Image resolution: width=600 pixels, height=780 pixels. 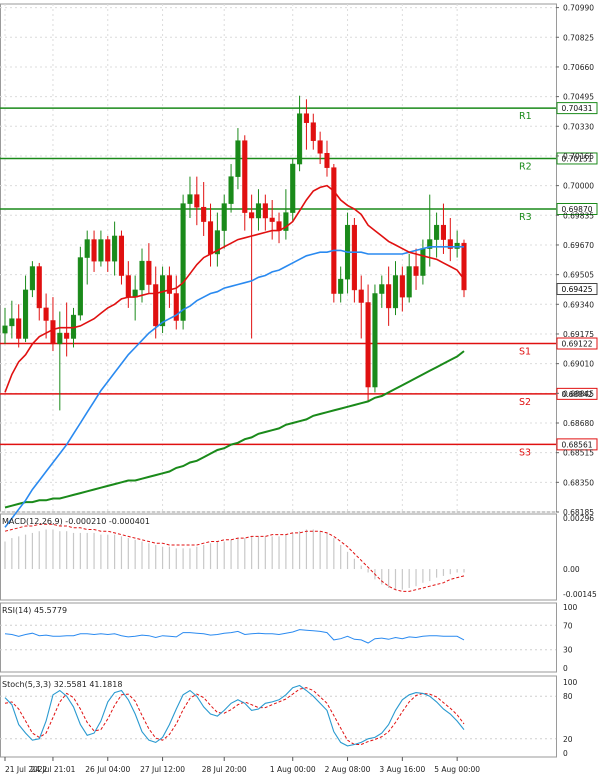 I want to click on price-tick-label: 0.70000, so click(x=578, y=186).